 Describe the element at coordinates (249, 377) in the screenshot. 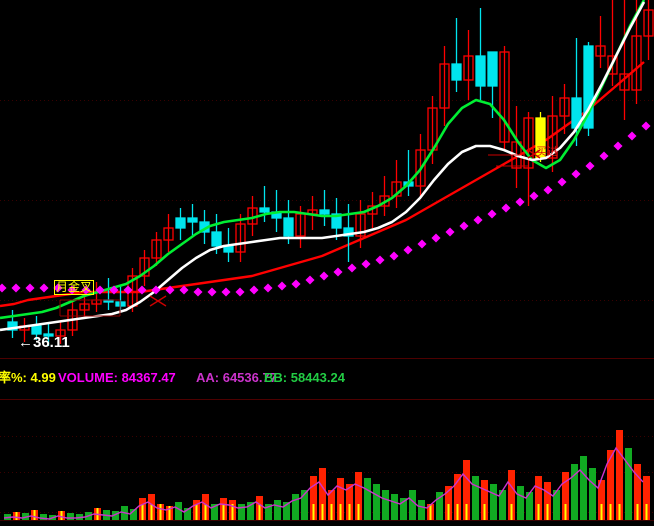

I see `legend-value-2: 64536.77` at that location.